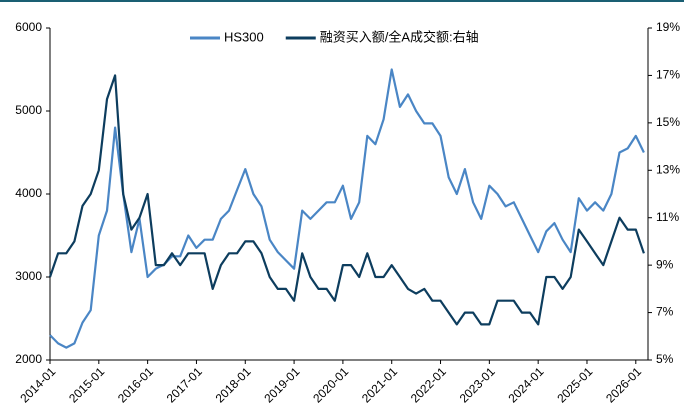  Describe the element at coordinates (668, 169) in the screenshot. I see `y2-tick-label: 13%` at that location.